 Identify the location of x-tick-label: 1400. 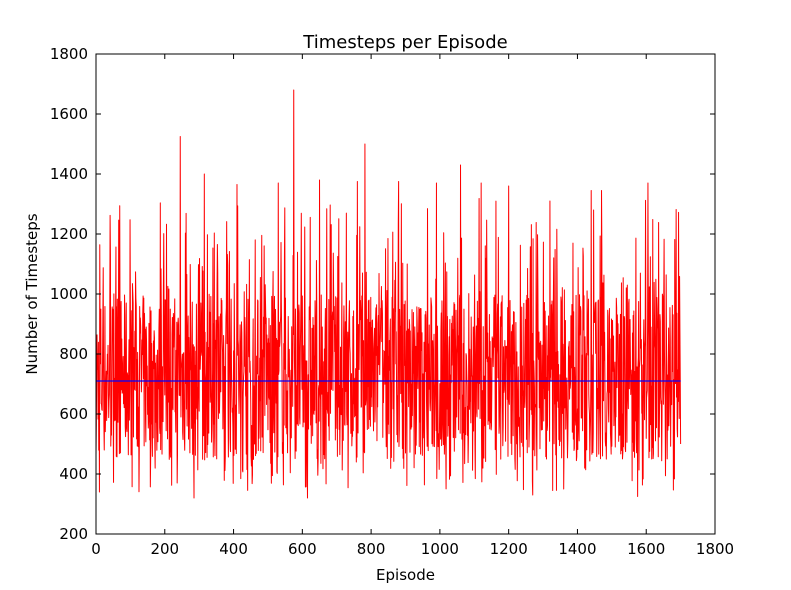
(577, 549).